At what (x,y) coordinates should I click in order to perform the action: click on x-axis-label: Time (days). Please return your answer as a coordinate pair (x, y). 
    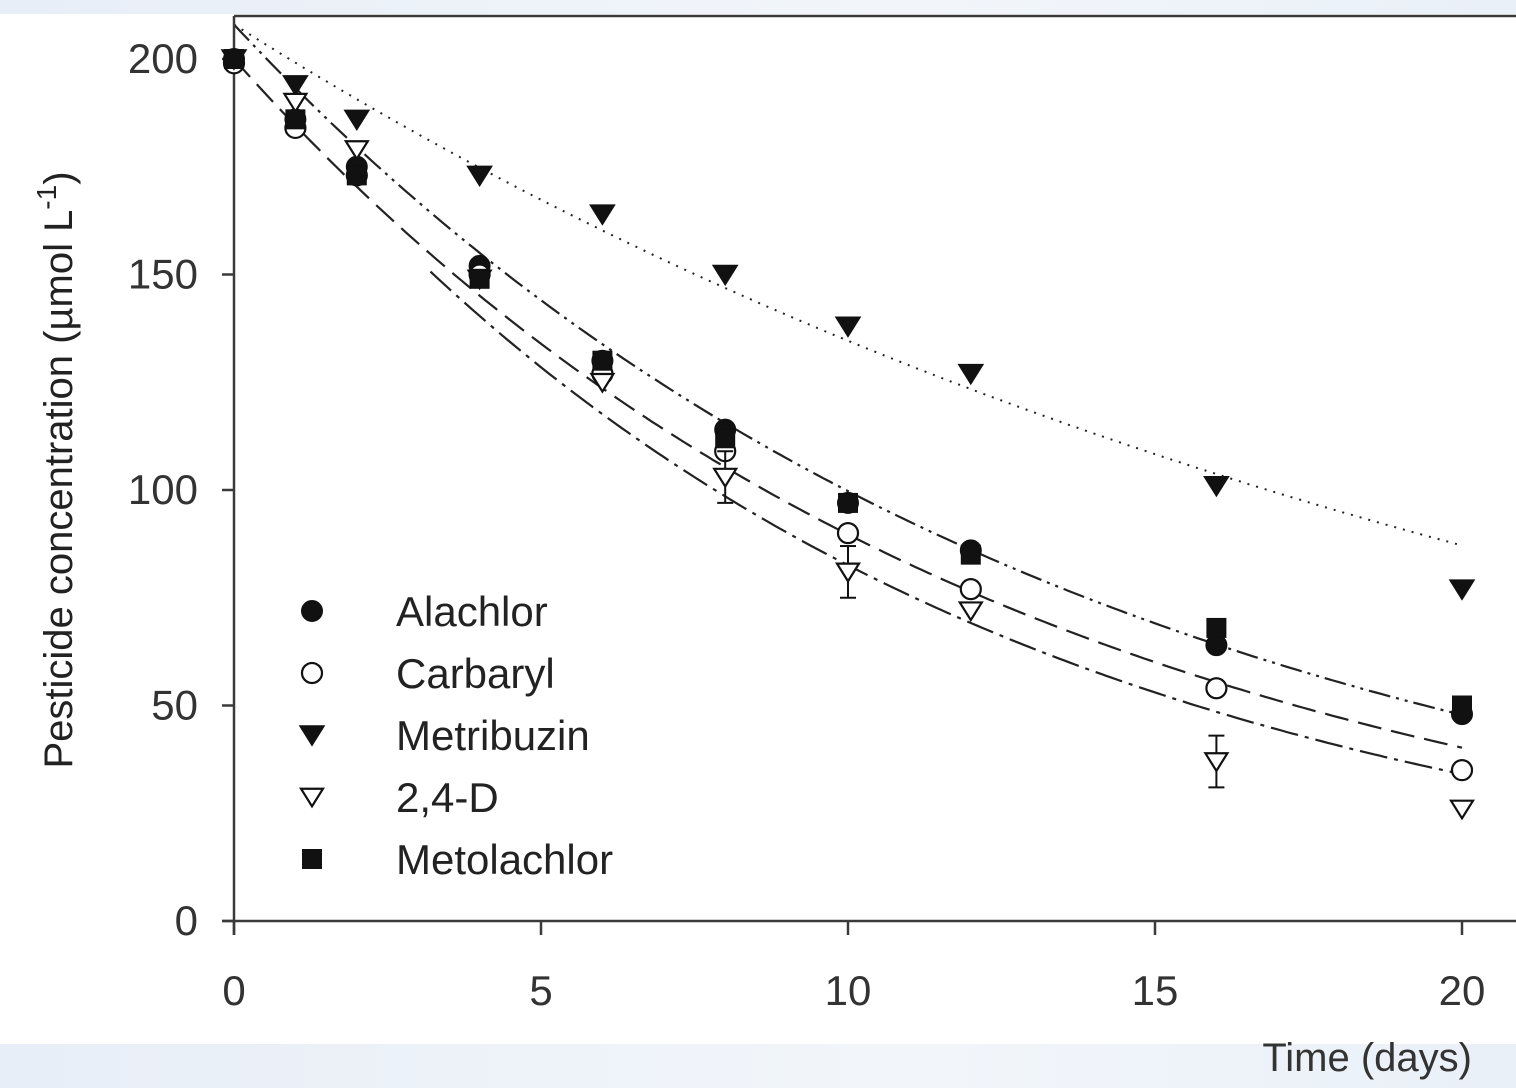
    Looking at the image, I should click on (1367, 1058).